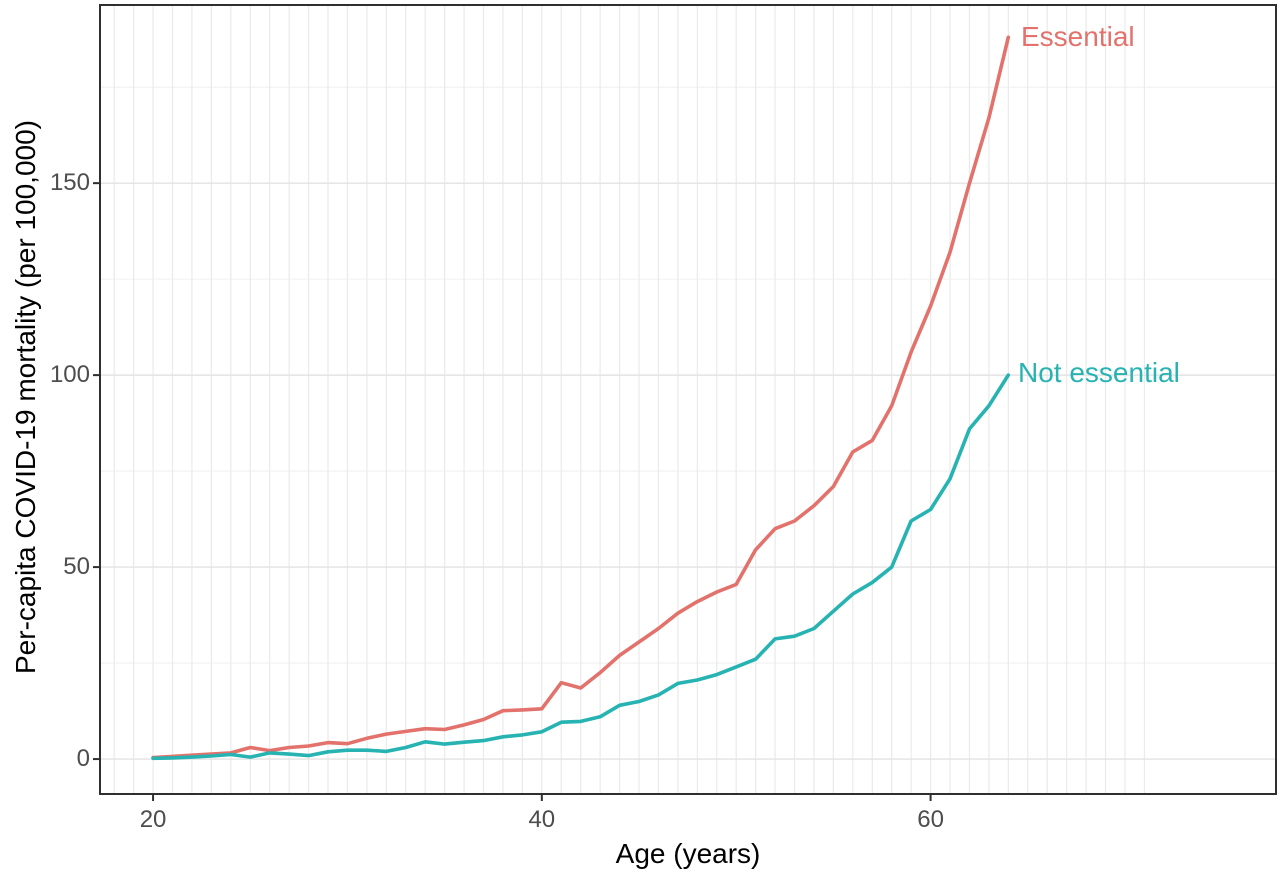 Image resolution: width=1280 pixels, height=873 pixels. I want to click on x-tick-label: 60, so click(930, 819).